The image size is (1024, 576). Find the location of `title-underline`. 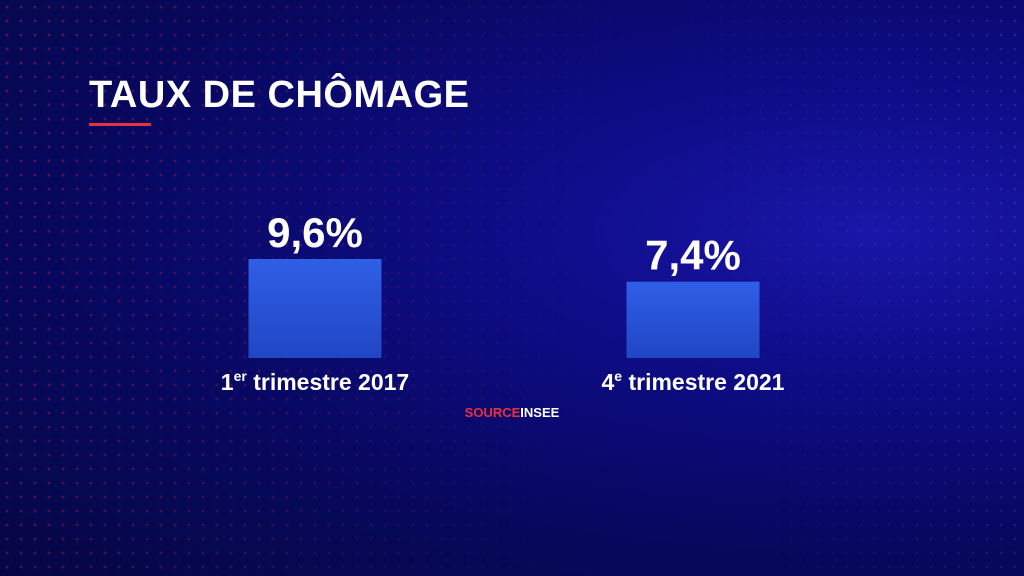

title-underline is located at coordinates (120, 124).